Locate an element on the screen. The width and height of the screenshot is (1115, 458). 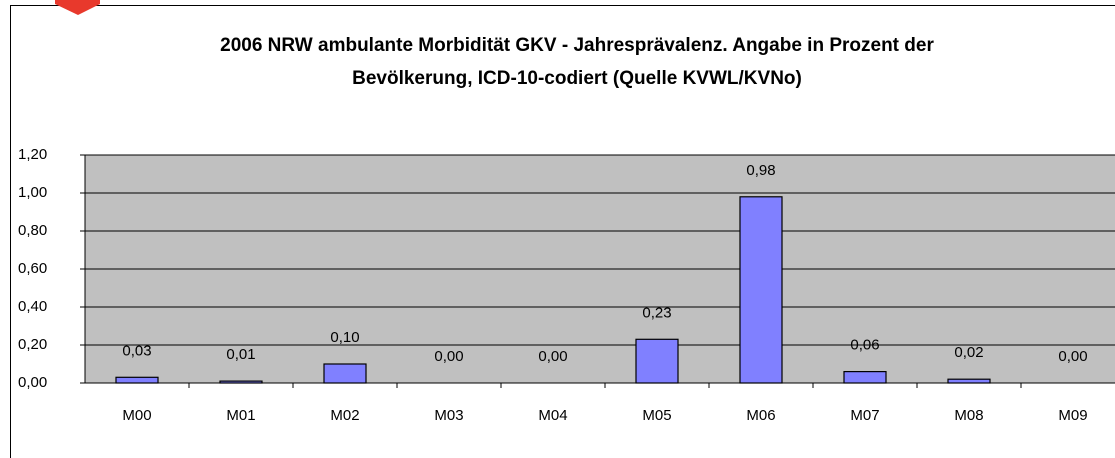
y-tick-label: 0,80 is located at coordinates (32, 230).